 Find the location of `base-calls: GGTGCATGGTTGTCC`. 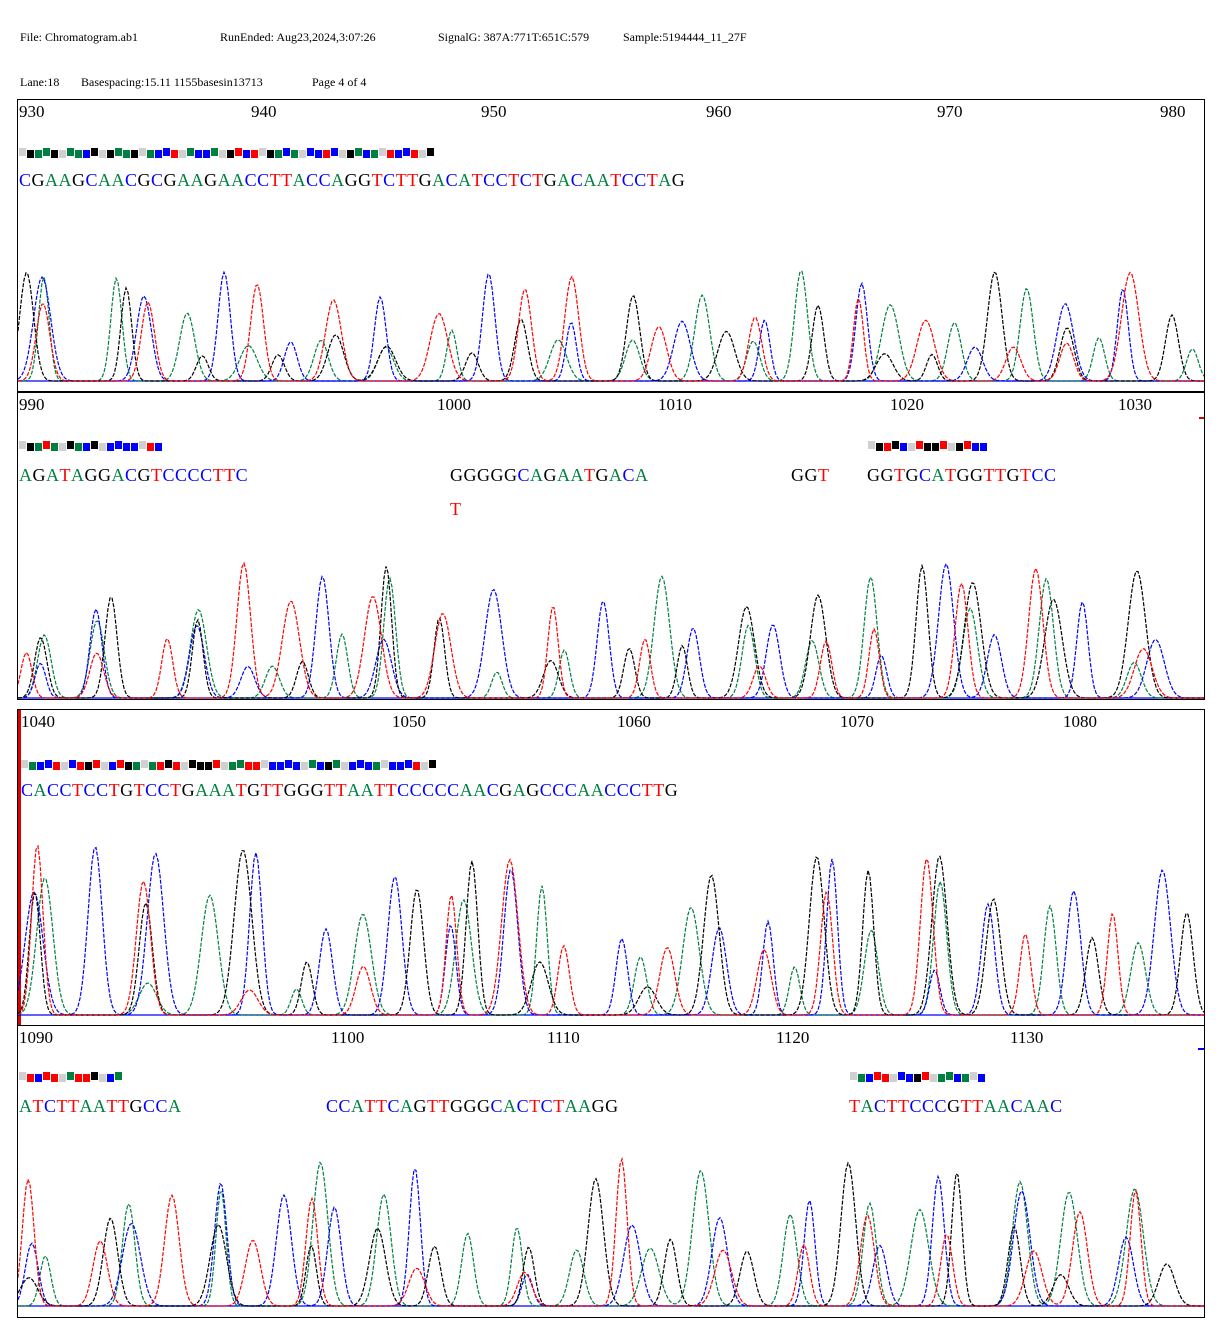

base-calls: GGTGCATGGTTGTCC is located at coordinates (962, 475).